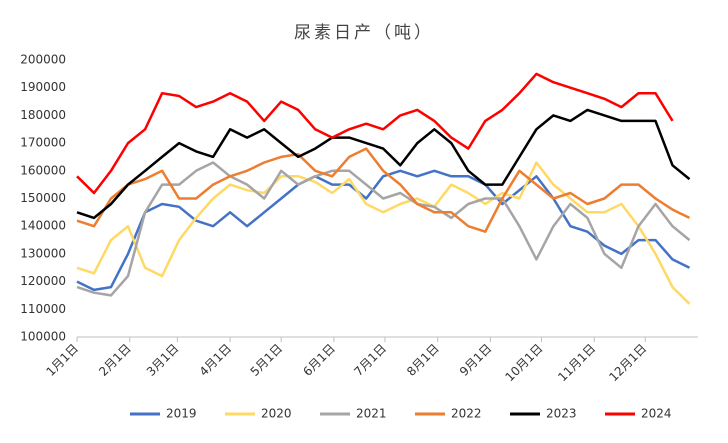 The image size is (728, 443). I want to click on x-tick-label: 3月1日, so click(163, 360).